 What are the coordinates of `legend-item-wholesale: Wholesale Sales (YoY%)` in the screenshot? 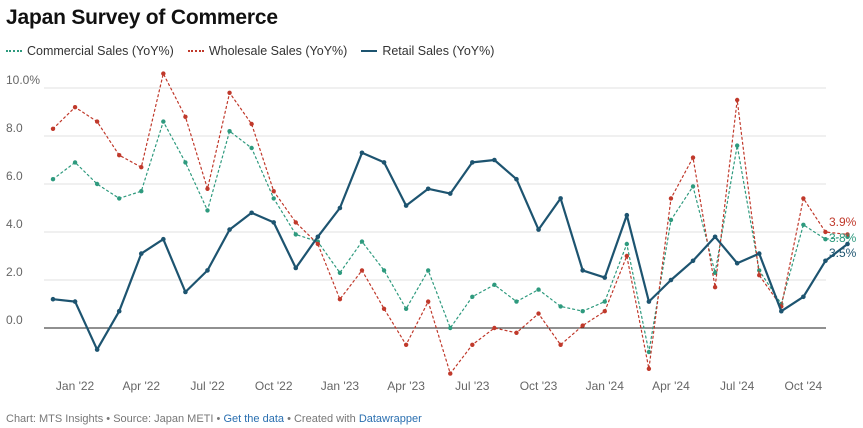 It's located at (267, 51).